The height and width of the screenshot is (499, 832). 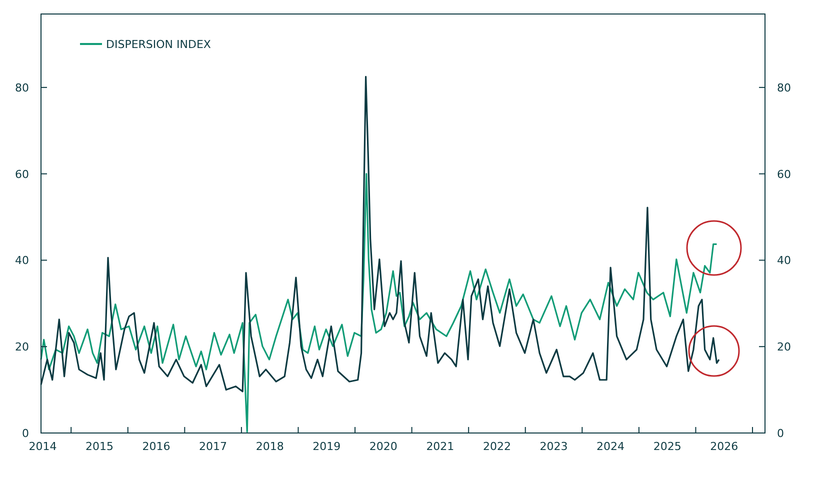 I want to click on x-tick-label: 2015, so click(x=99, y=446).